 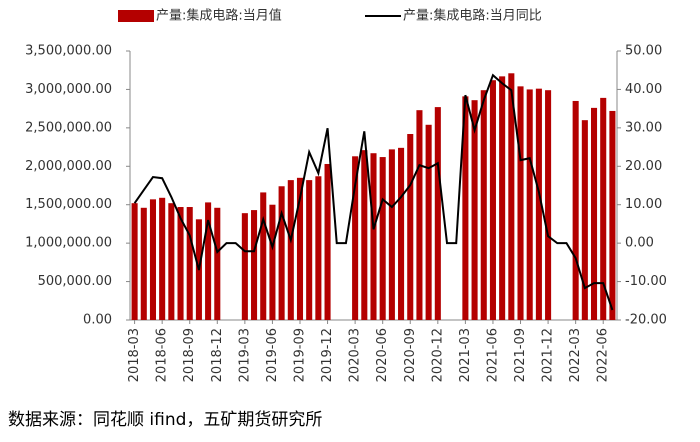 I want to click on x-tick-label: 2020-03, so click(x=355, y=355).